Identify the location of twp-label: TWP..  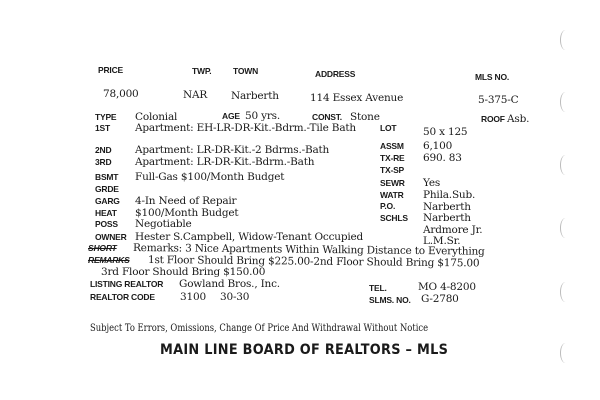
(202, 71).